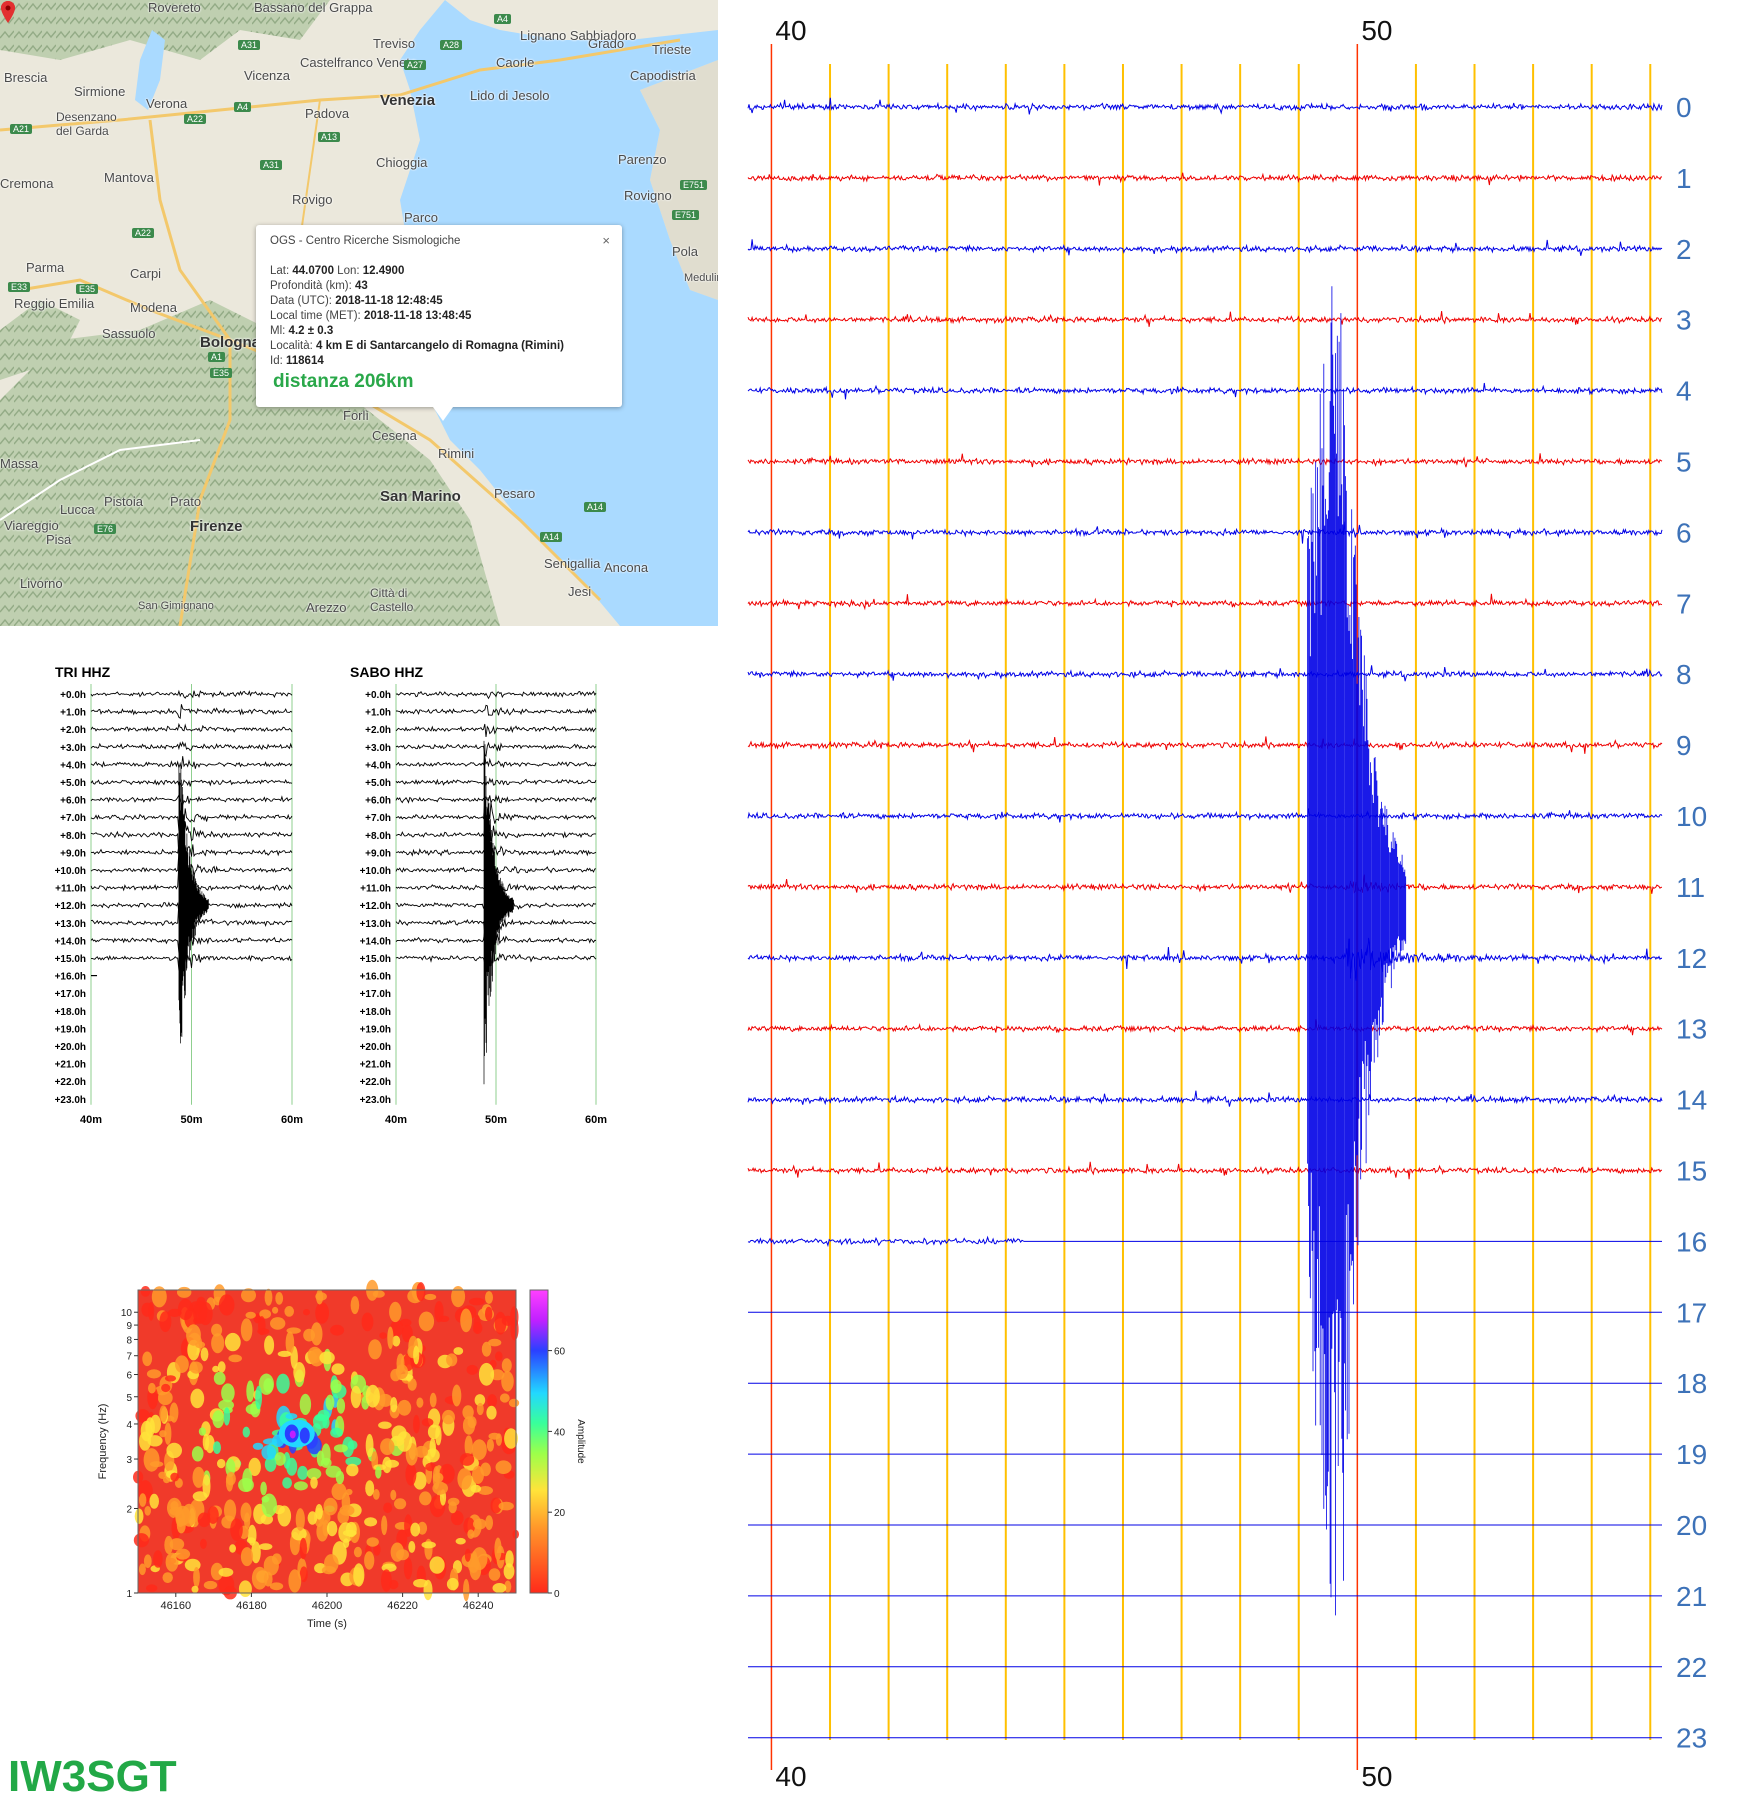 This screenshot has height=1817, width=1752. Describe the element at coordinates (378, 801) in the screenshot. I see `helicorder-row-label: +6.0h` at that location.